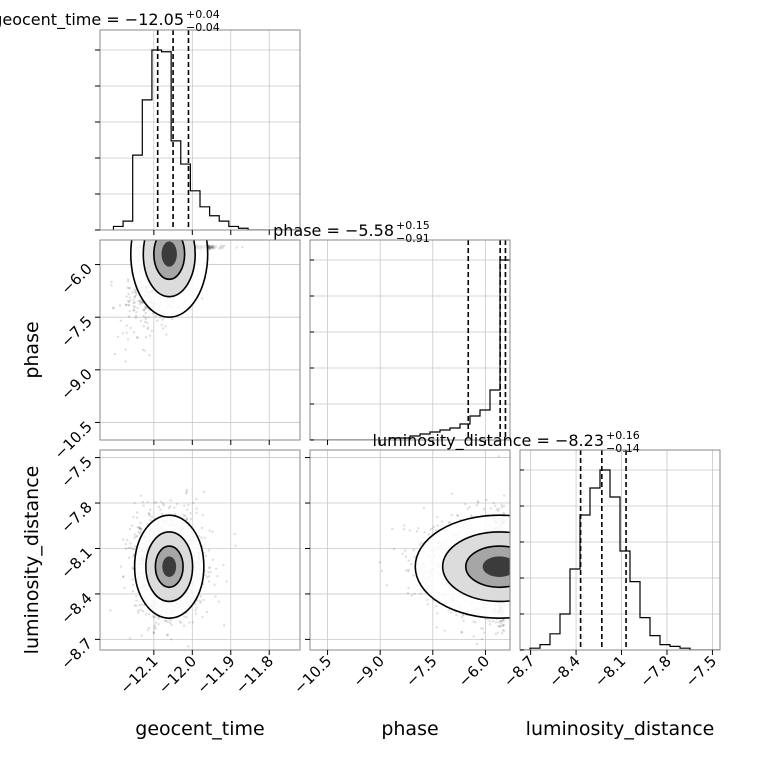 This screenshot has width=760, height=760. I want to click on panel-scatter-geocent_time-phase: −10.5 −9.0 −7.5 −6.0, so click(176, 351).